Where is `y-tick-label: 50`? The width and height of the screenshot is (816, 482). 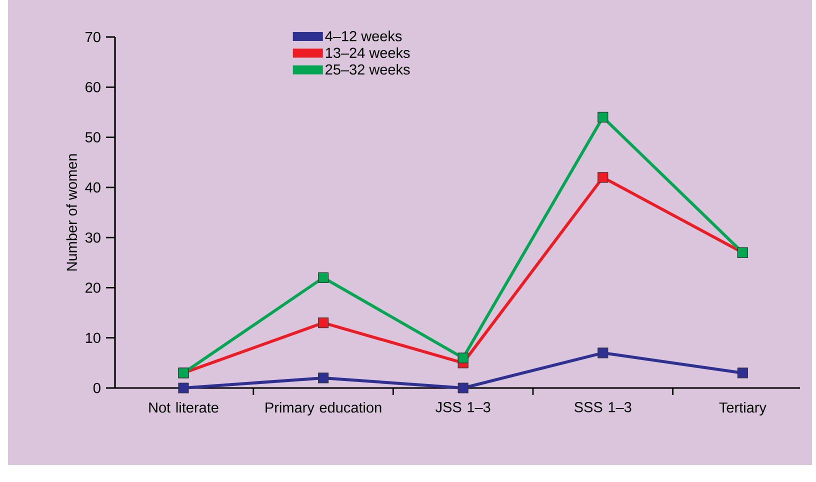 y-tick-label: 50 is located at coordinates (92, 137).